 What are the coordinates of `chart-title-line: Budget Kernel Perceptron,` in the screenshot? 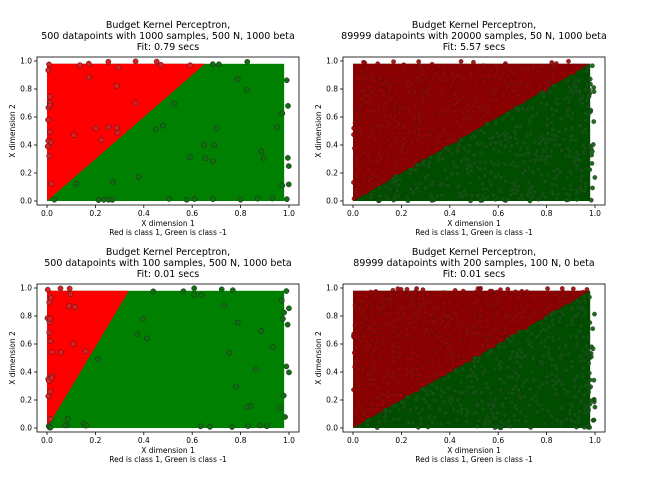 It's located at (168, 25).